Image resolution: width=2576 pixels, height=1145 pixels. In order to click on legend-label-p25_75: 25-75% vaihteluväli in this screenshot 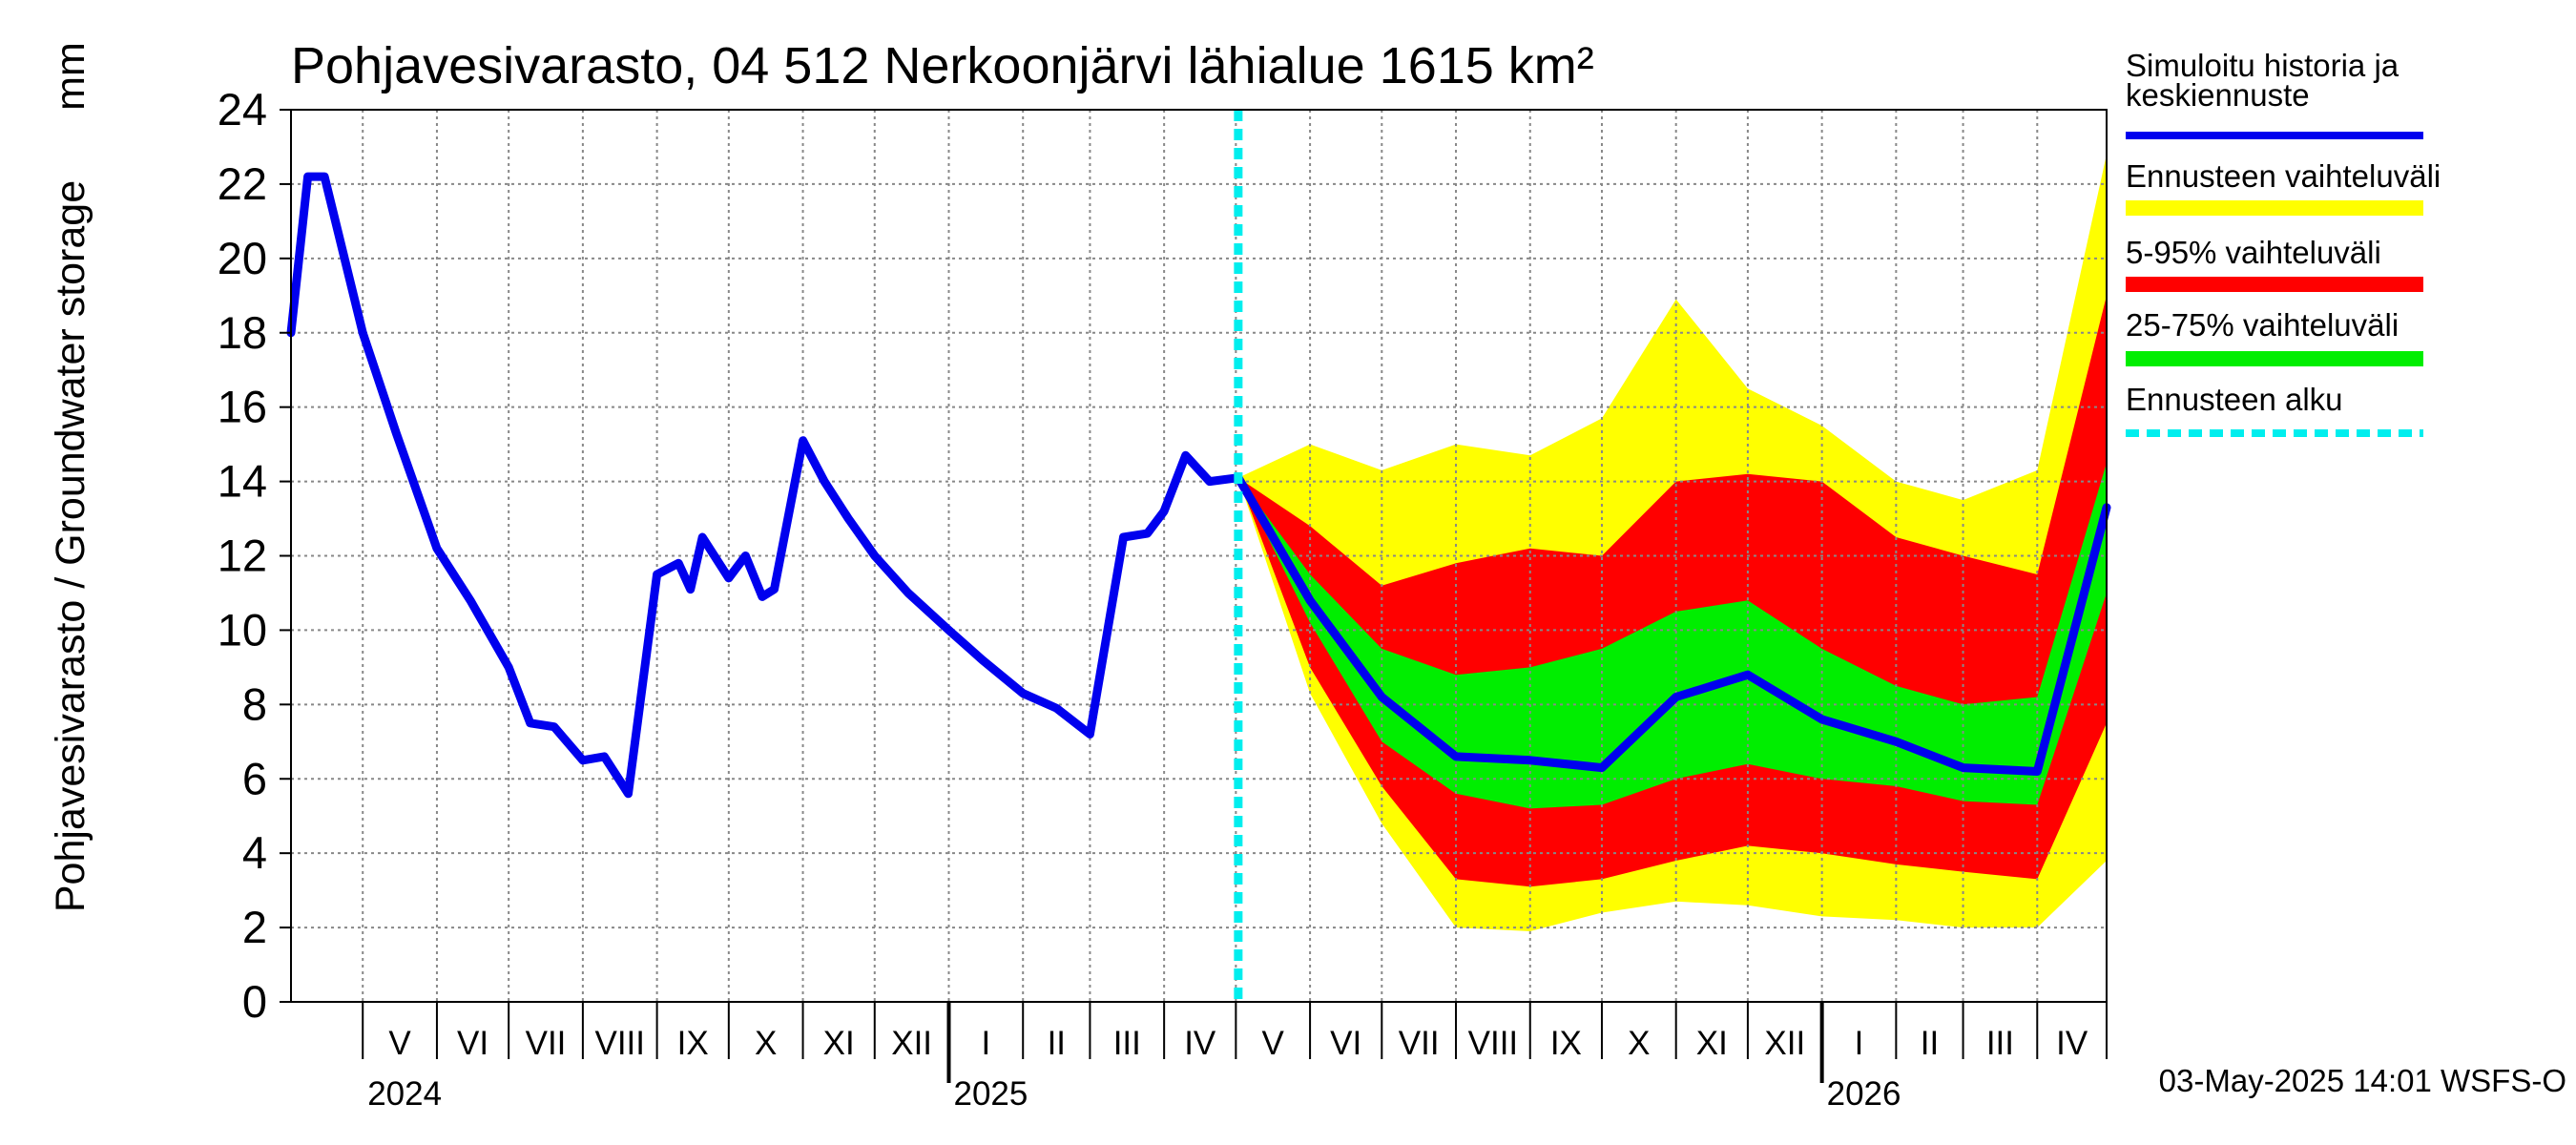, I will do `click(2262, 325)`.